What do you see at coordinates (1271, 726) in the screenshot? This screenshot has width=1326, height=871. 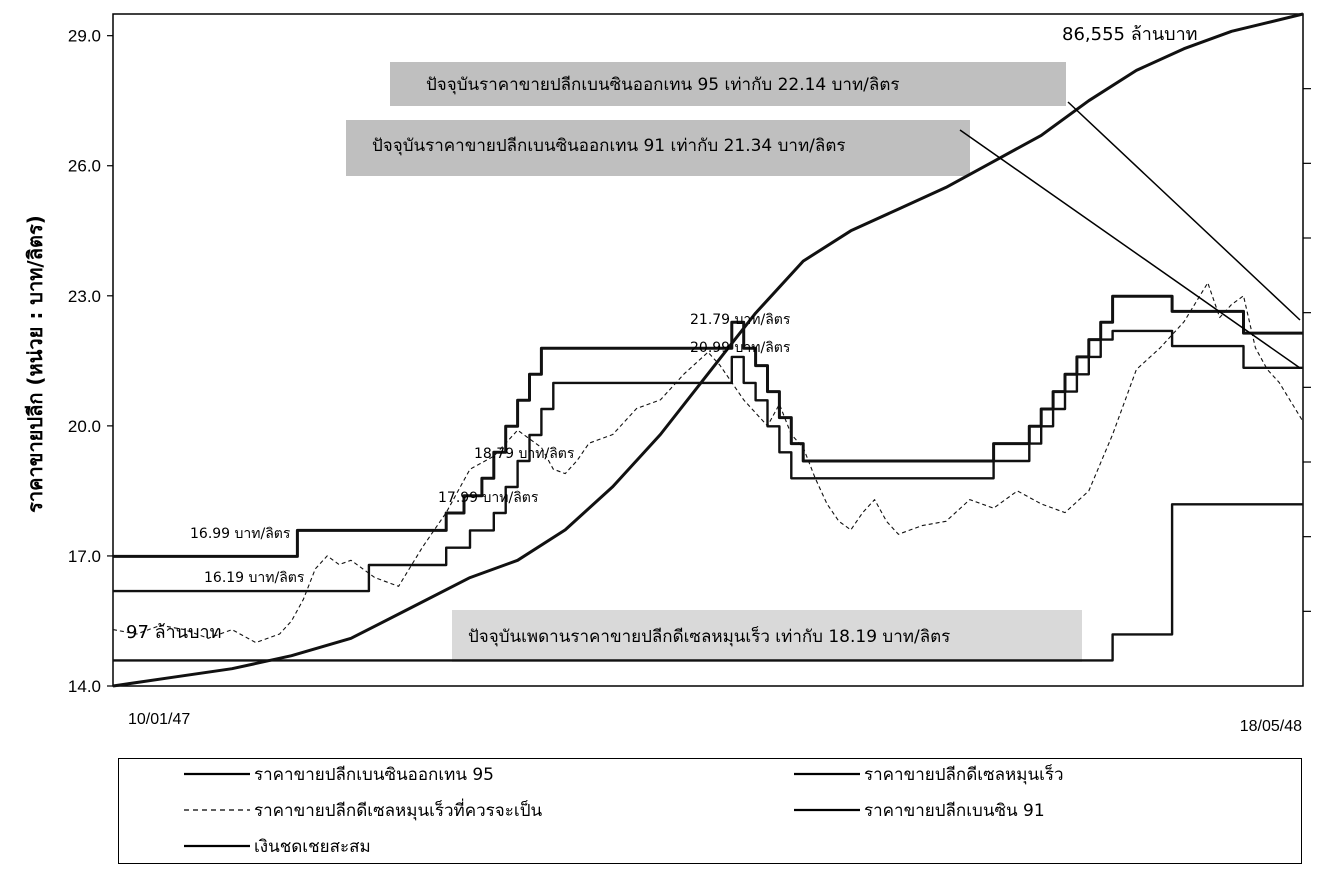 I see `x-end-label: 18/05/48` at bounding box center [1271, 726].